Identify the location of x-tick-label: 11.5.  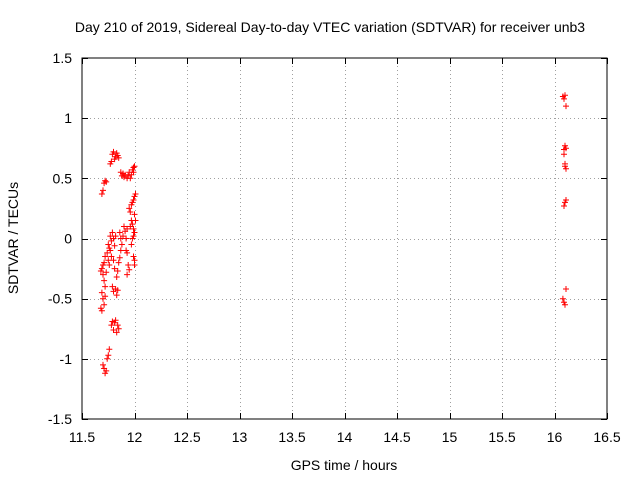
(82, 437).